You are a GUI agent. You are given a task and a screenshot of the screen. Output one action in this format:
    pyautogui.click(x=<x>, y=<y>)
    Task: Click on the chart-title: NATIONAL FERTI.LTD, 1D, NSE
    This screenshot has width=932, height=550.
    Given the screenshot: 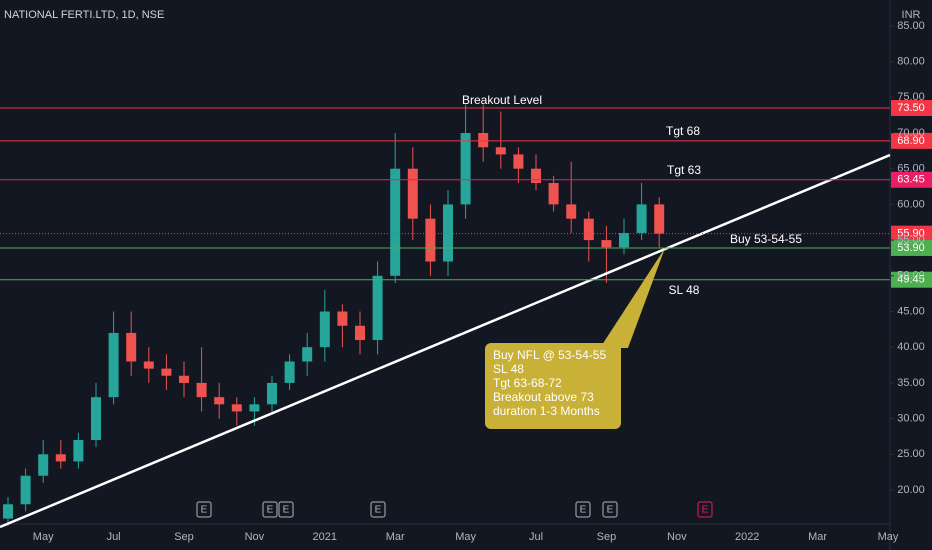 What is the action you would take?
    pyautogui.click(x=84, y=15)
    